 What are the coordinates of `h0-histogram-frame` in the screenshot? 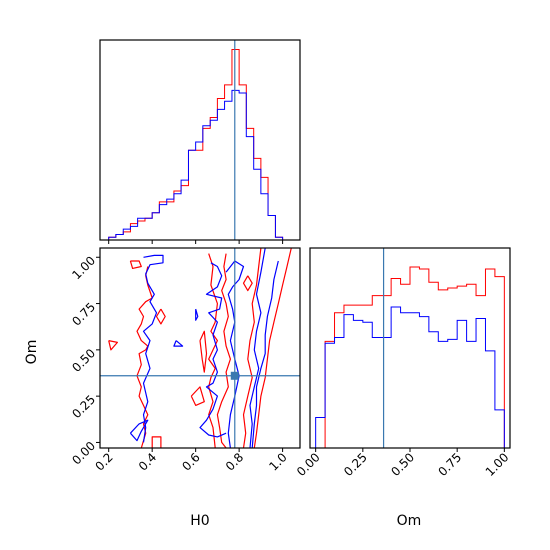 It's located at (200, 140).